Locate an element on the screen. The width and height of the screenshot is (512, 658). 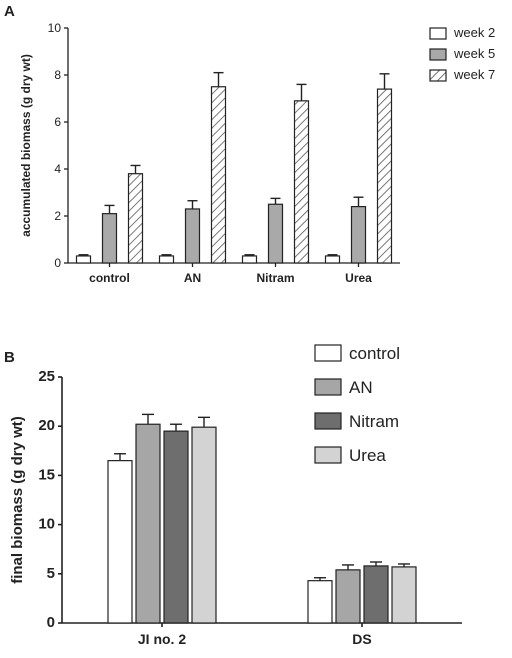
legend-label: control is located at coordinates (374, 353).